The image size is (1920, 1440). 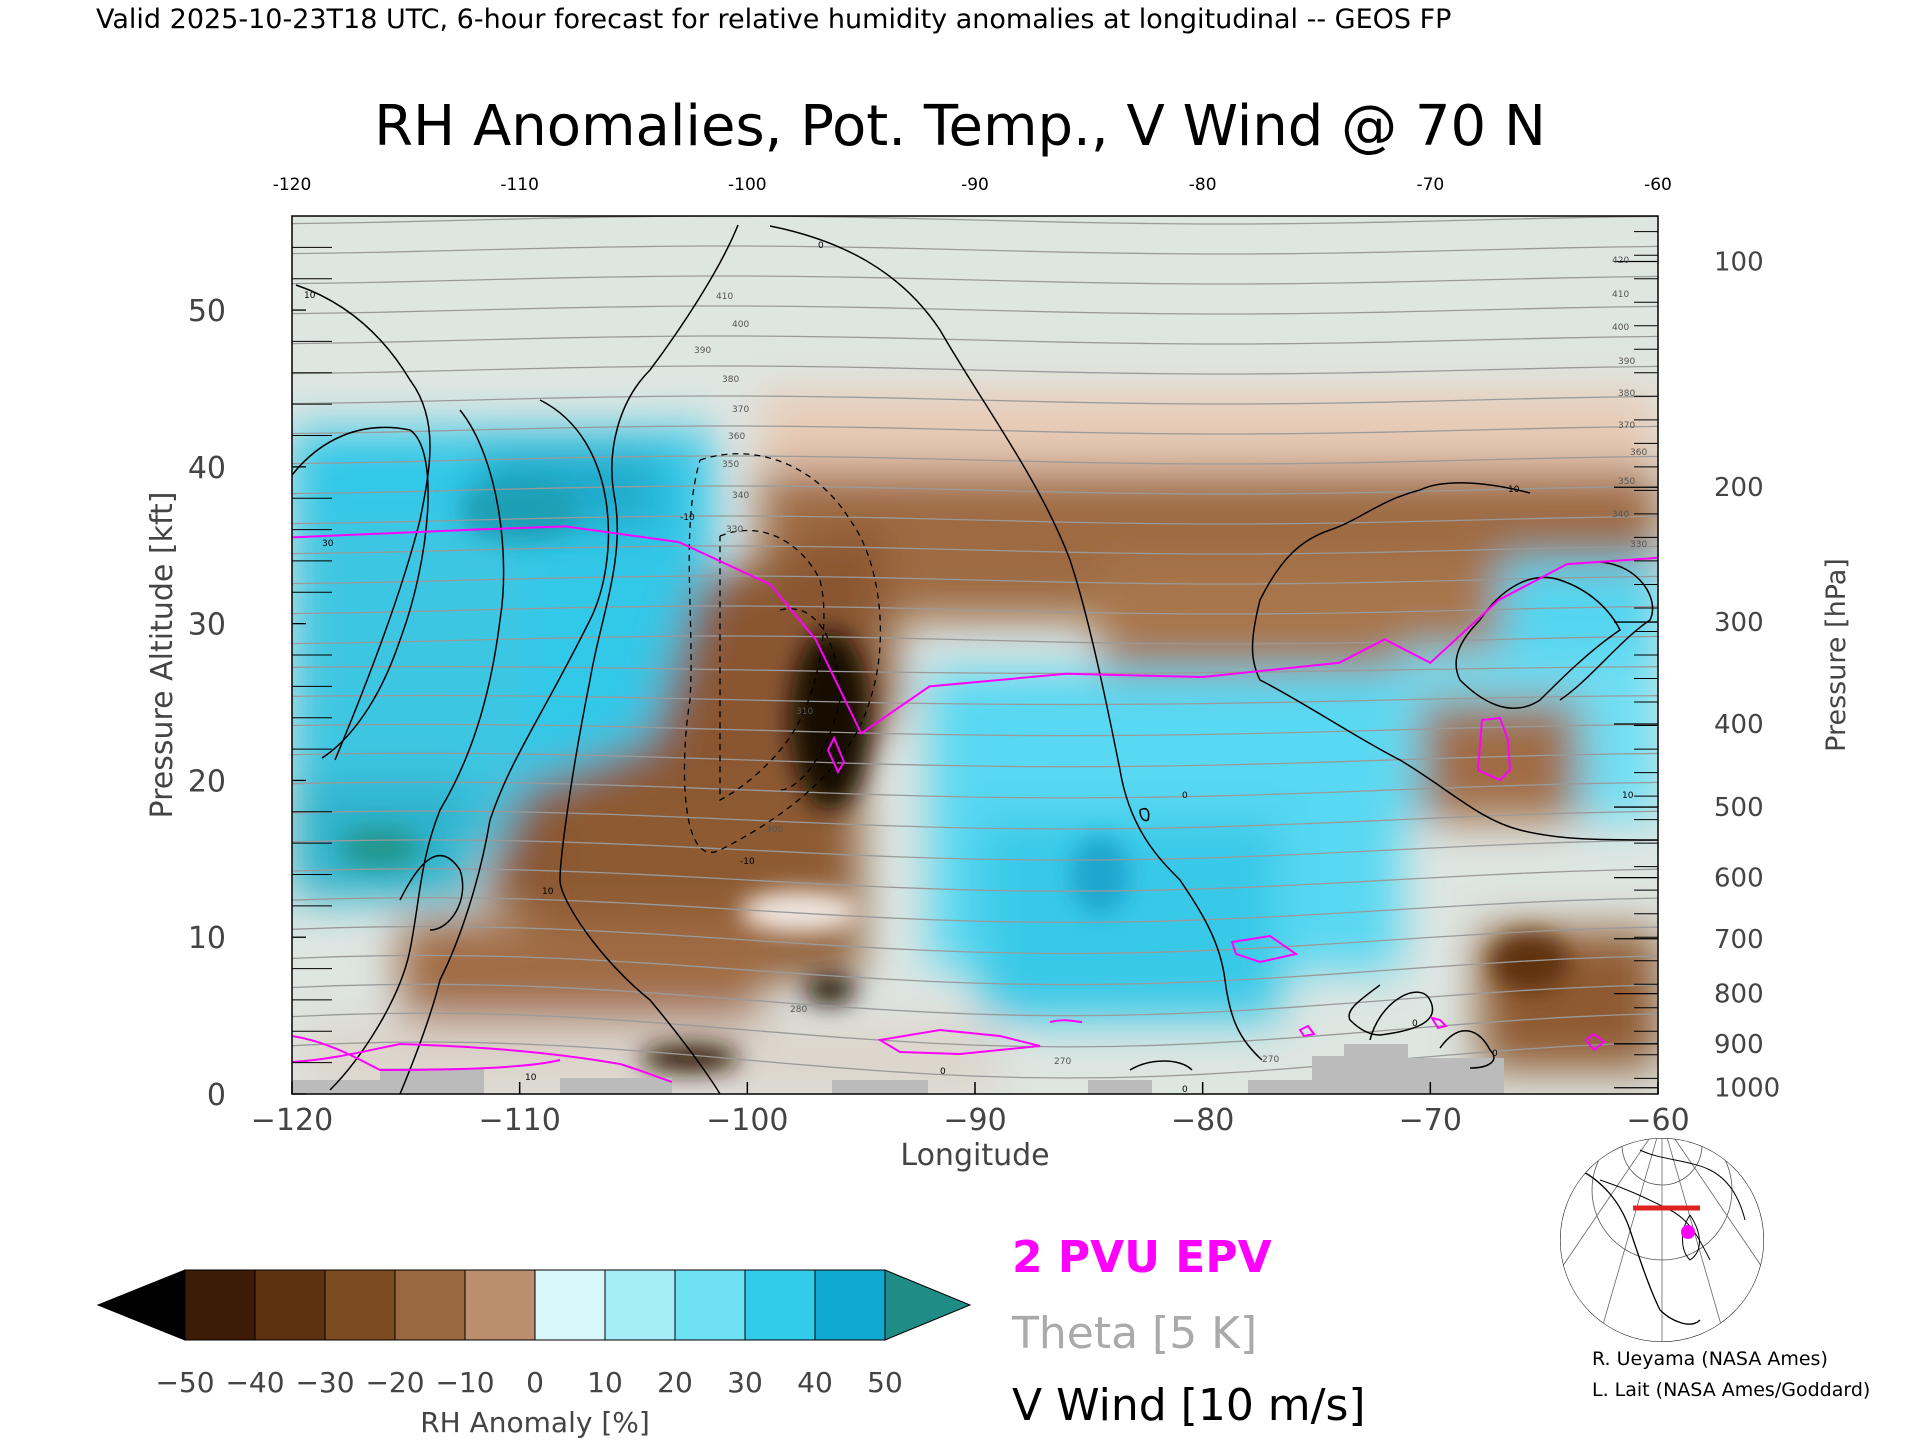 What do you see at coordinates (740, 496) in the screenshot?
I see `theta-label: 340` at bounding box center [740, 496].